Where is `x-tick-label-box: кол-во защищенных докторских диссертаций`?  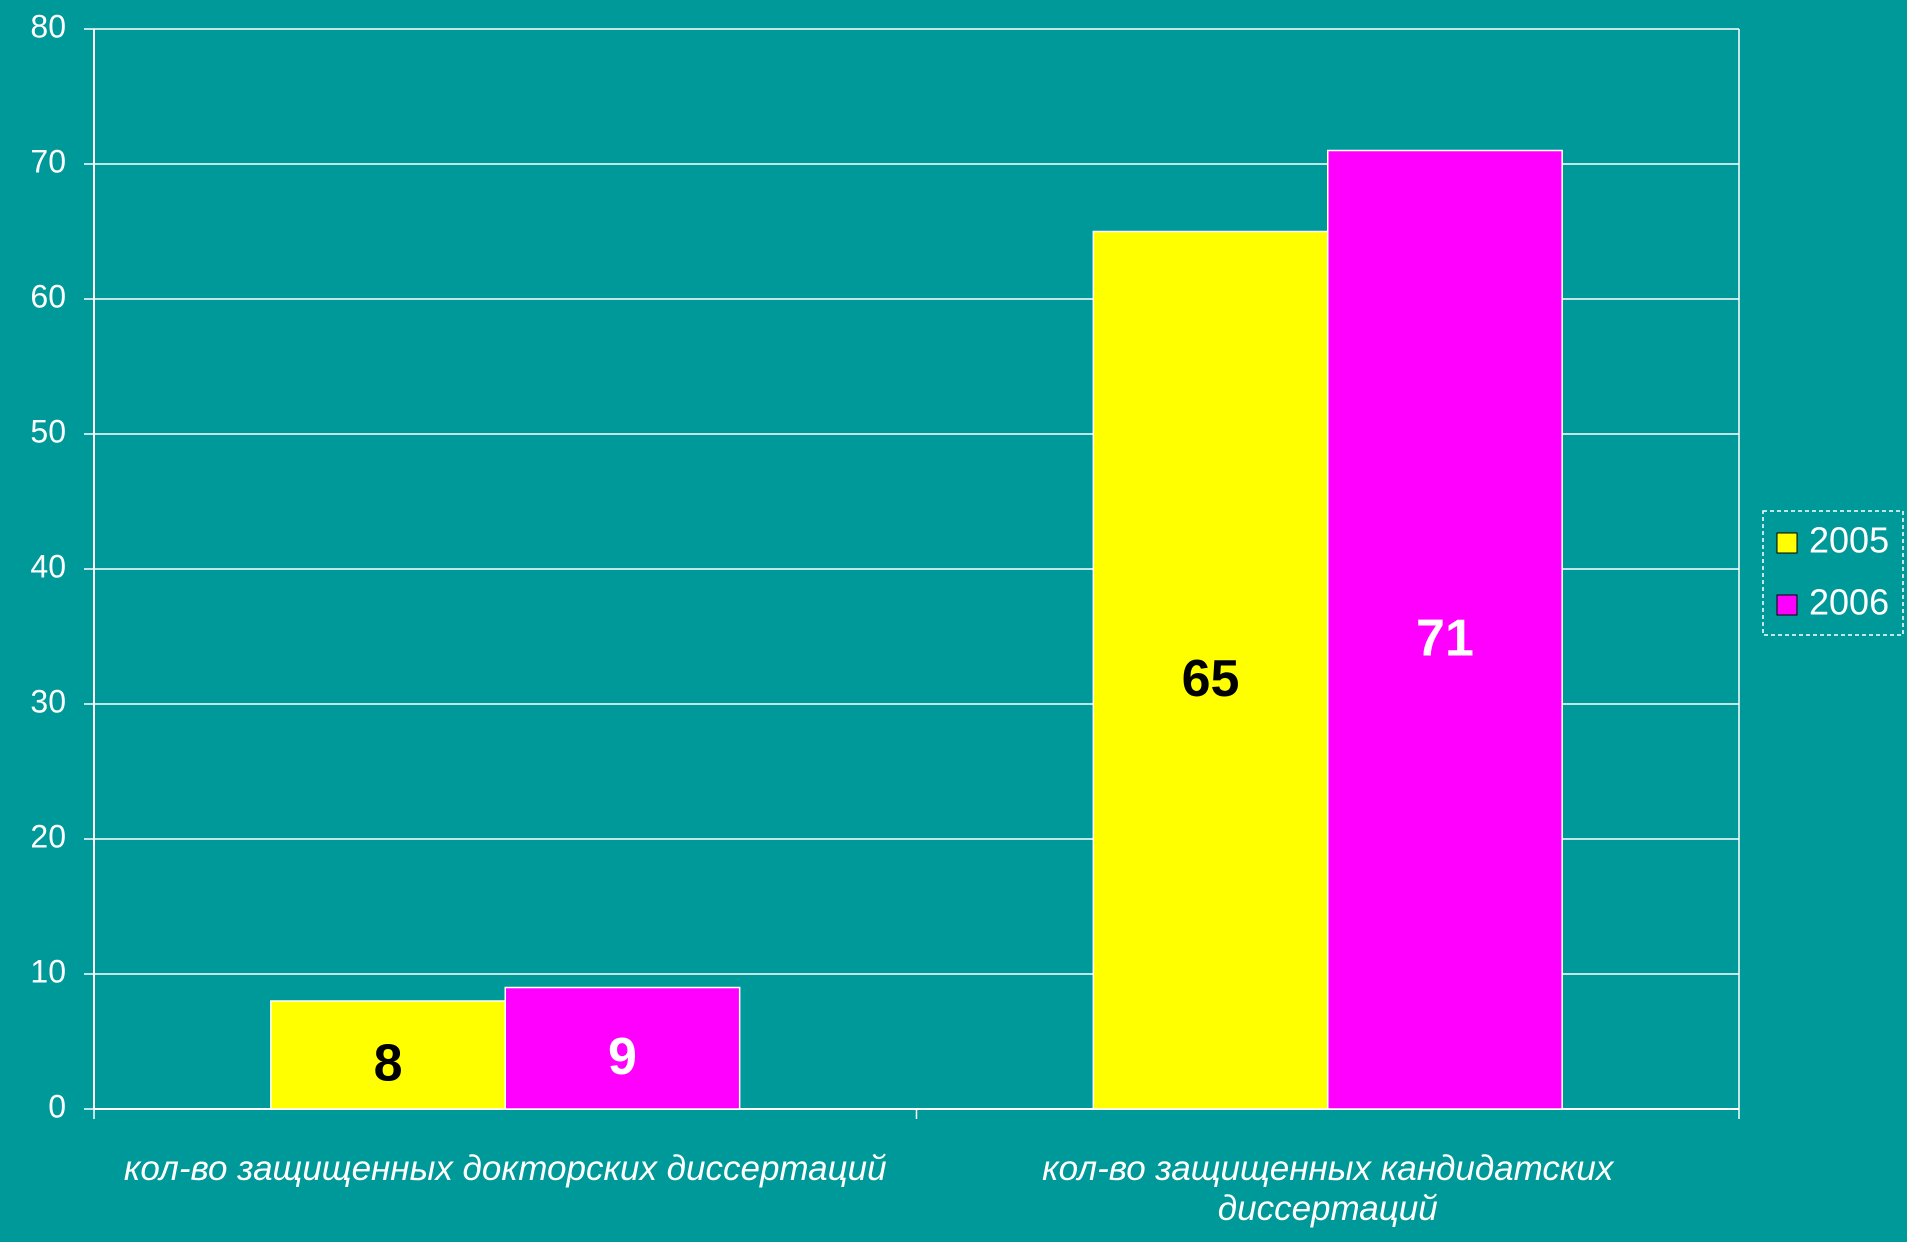 x-tick-label-box: кол-во защищенных докторских диссертаций is located at coordinates (505, 1168).